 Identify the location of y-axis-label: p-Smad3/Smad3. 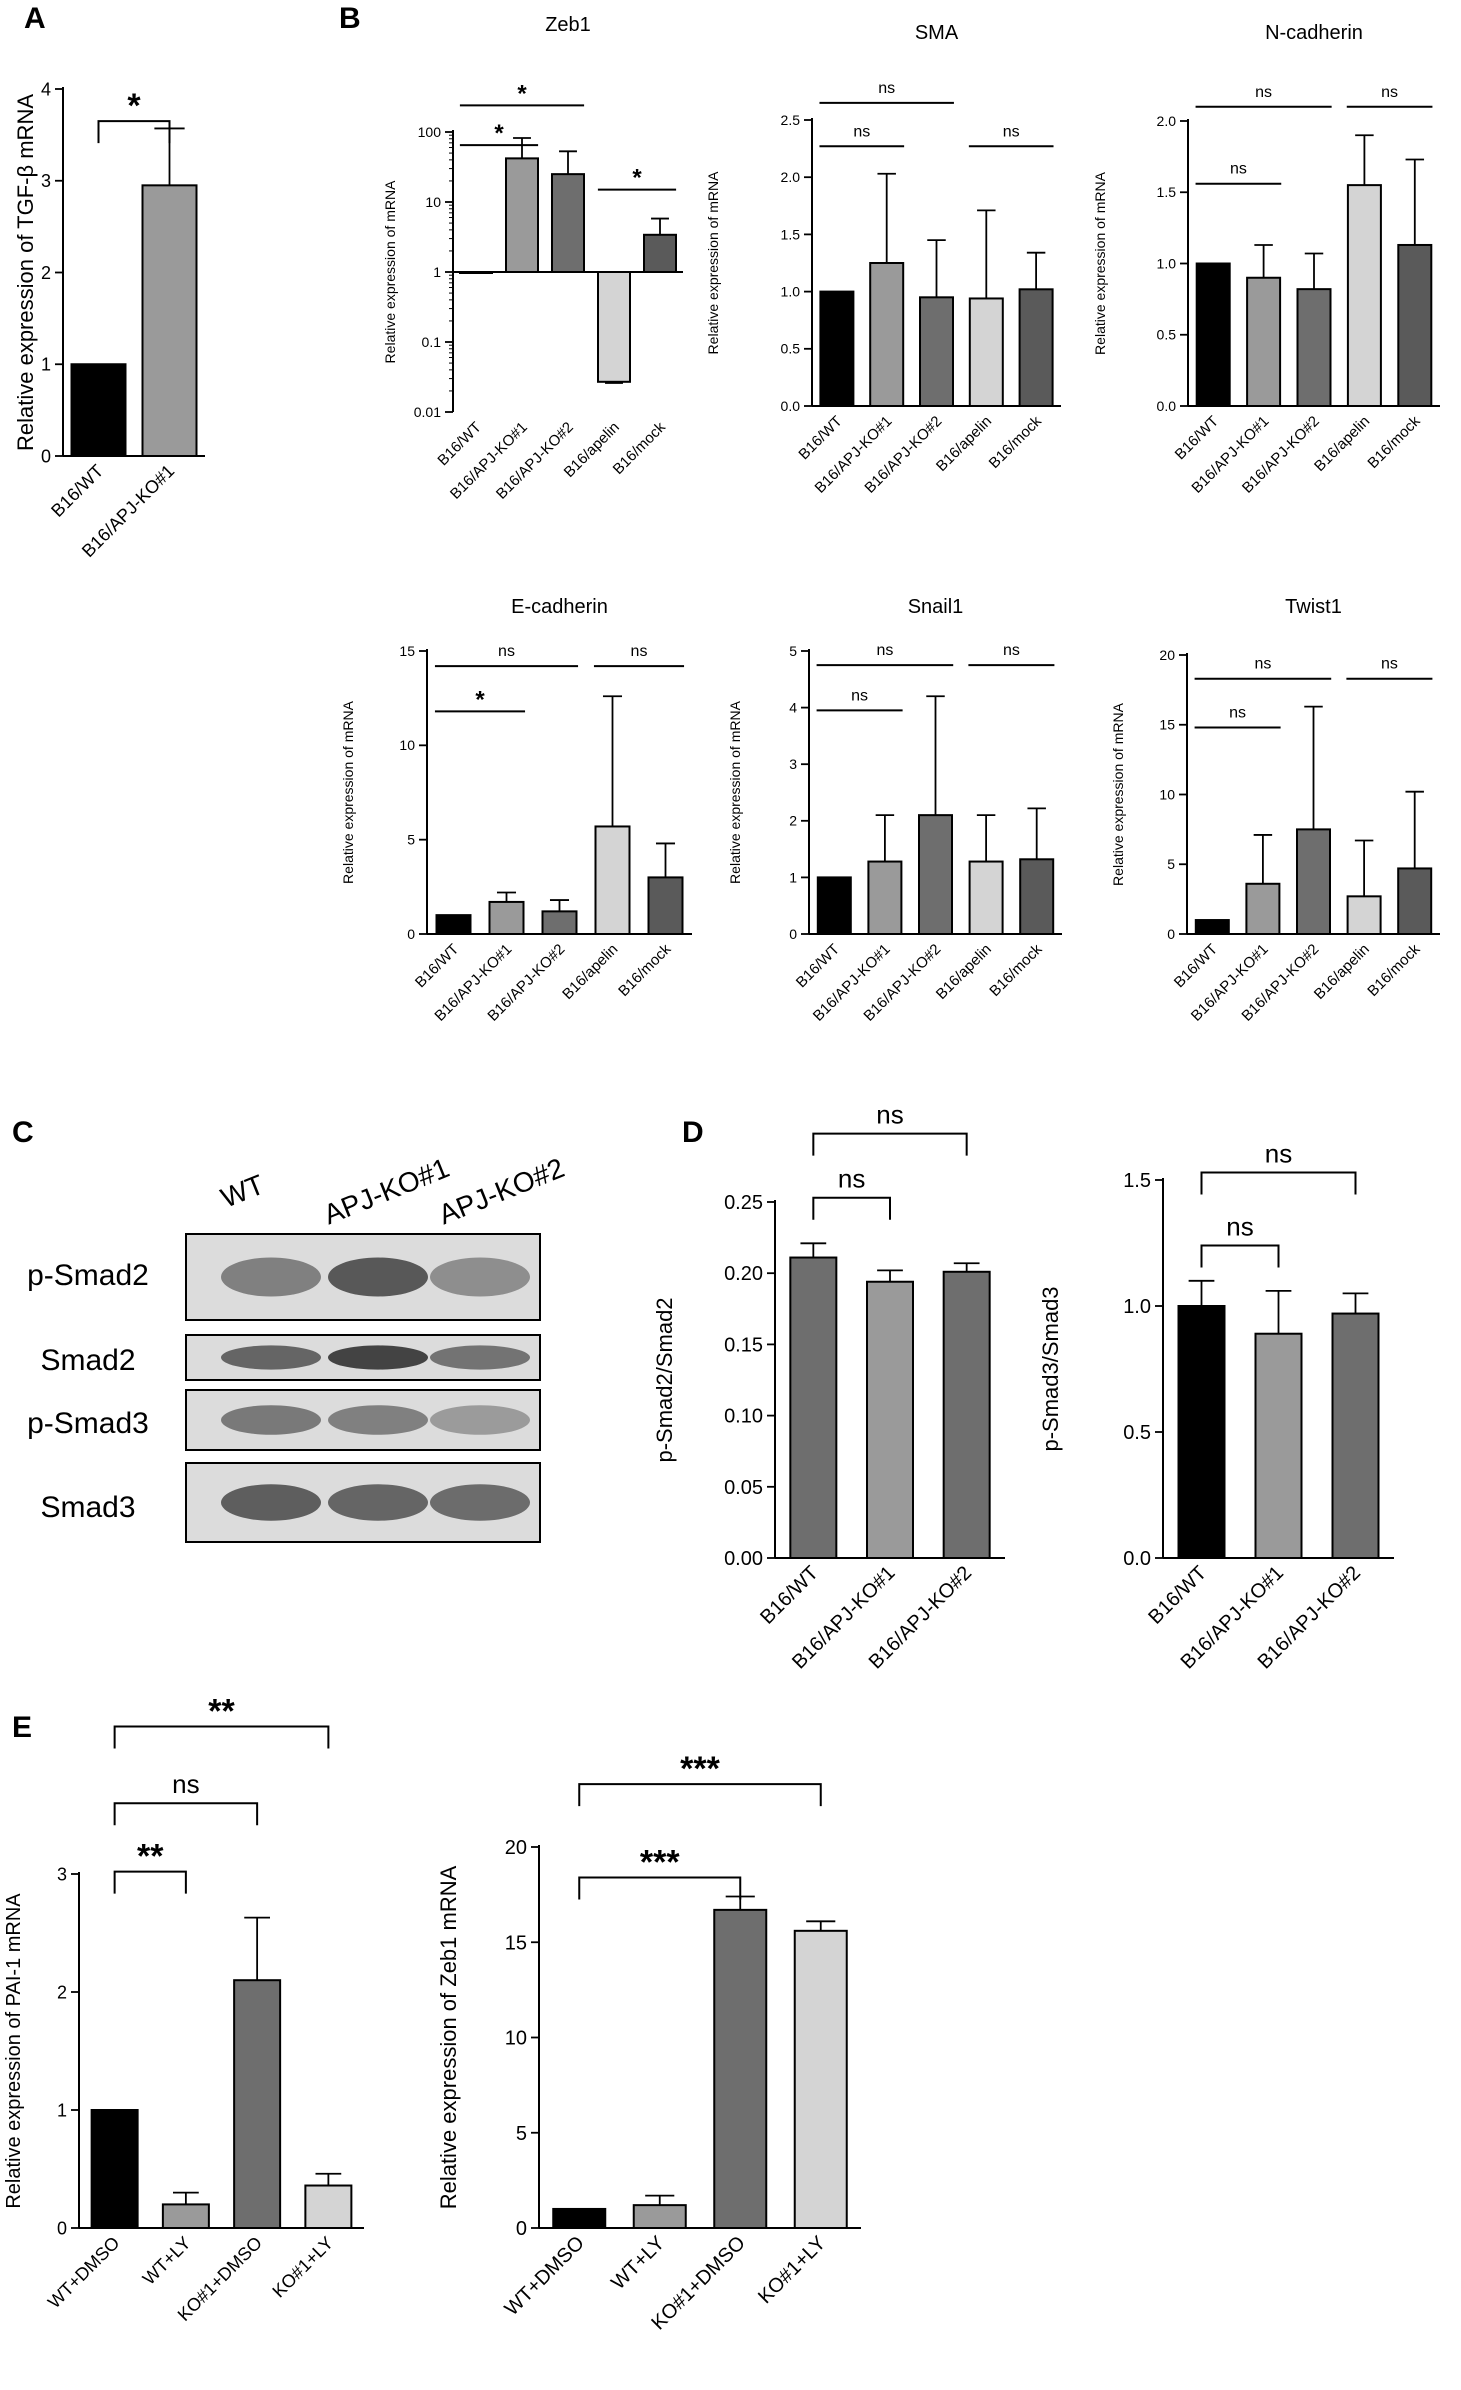
(1050, 1368).